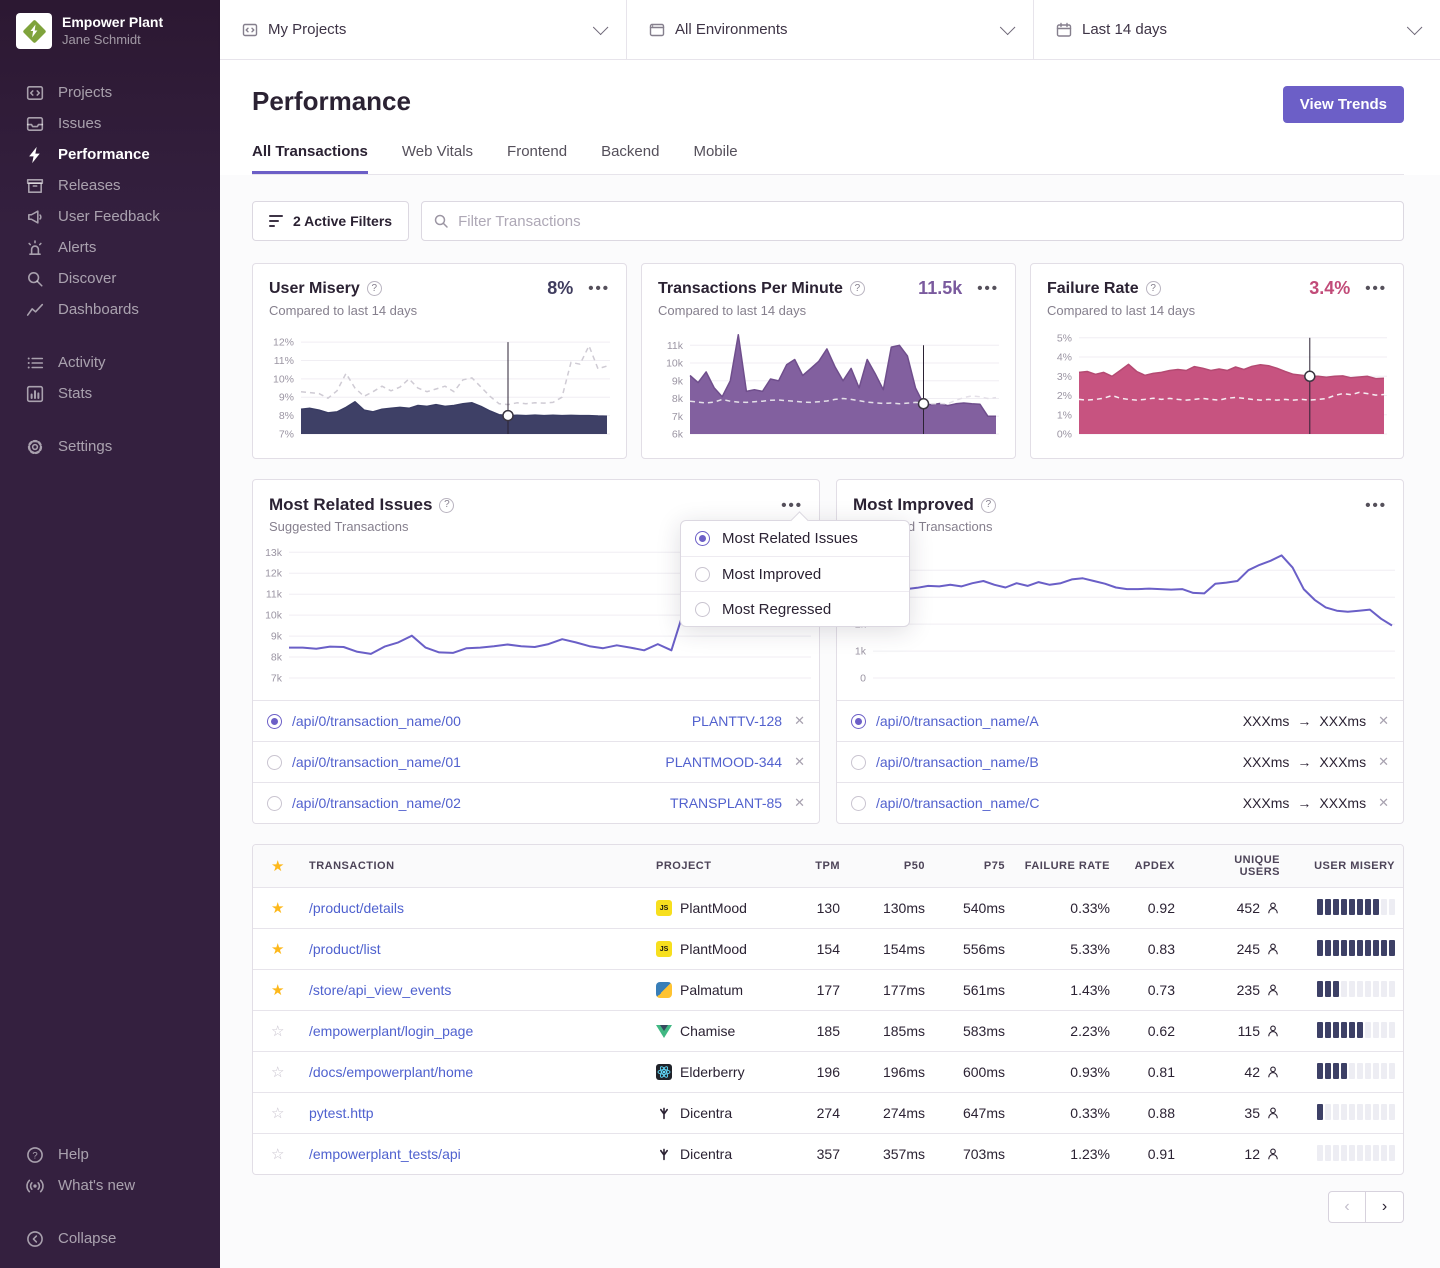  Describe the element at coordinates (110, 446) in the screenshot. I see `sidebar-item-settings: Settings` at that location.